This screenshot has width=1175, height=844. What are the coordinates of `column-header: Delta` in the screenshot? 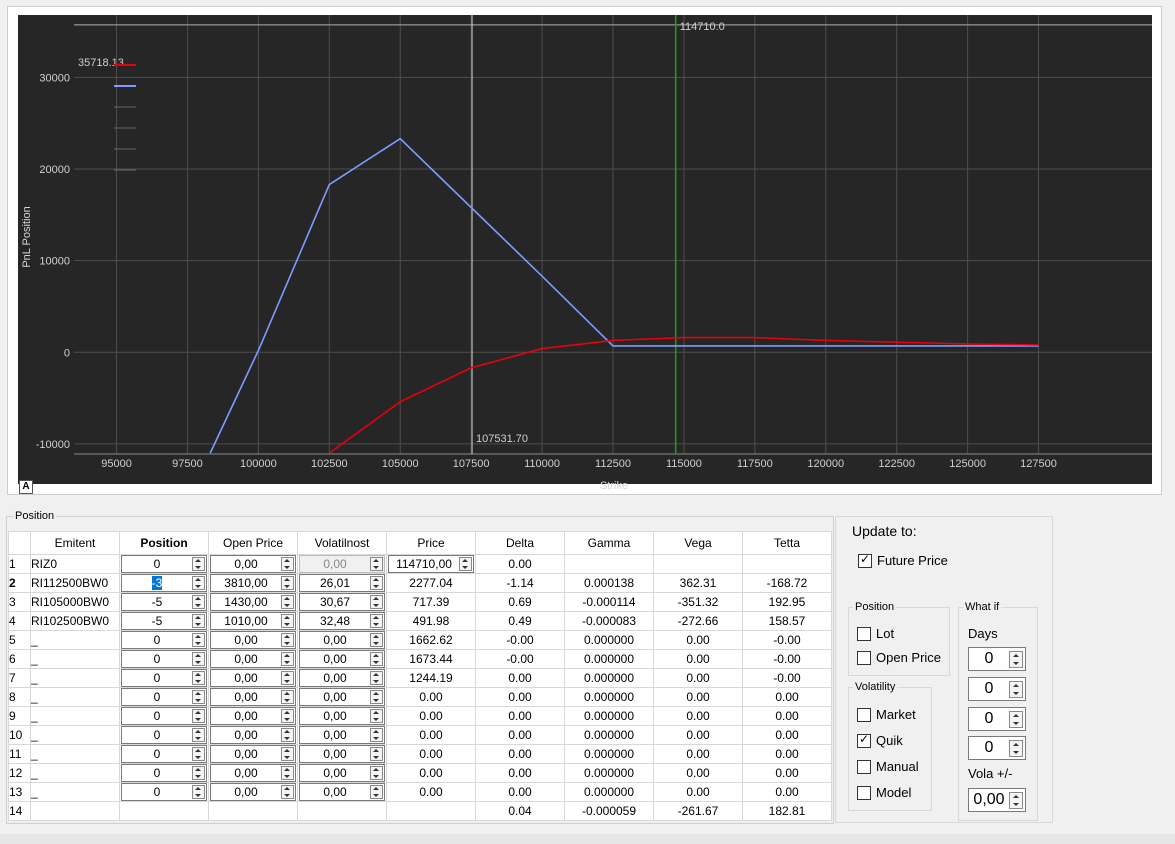 It's located at (520, 543).